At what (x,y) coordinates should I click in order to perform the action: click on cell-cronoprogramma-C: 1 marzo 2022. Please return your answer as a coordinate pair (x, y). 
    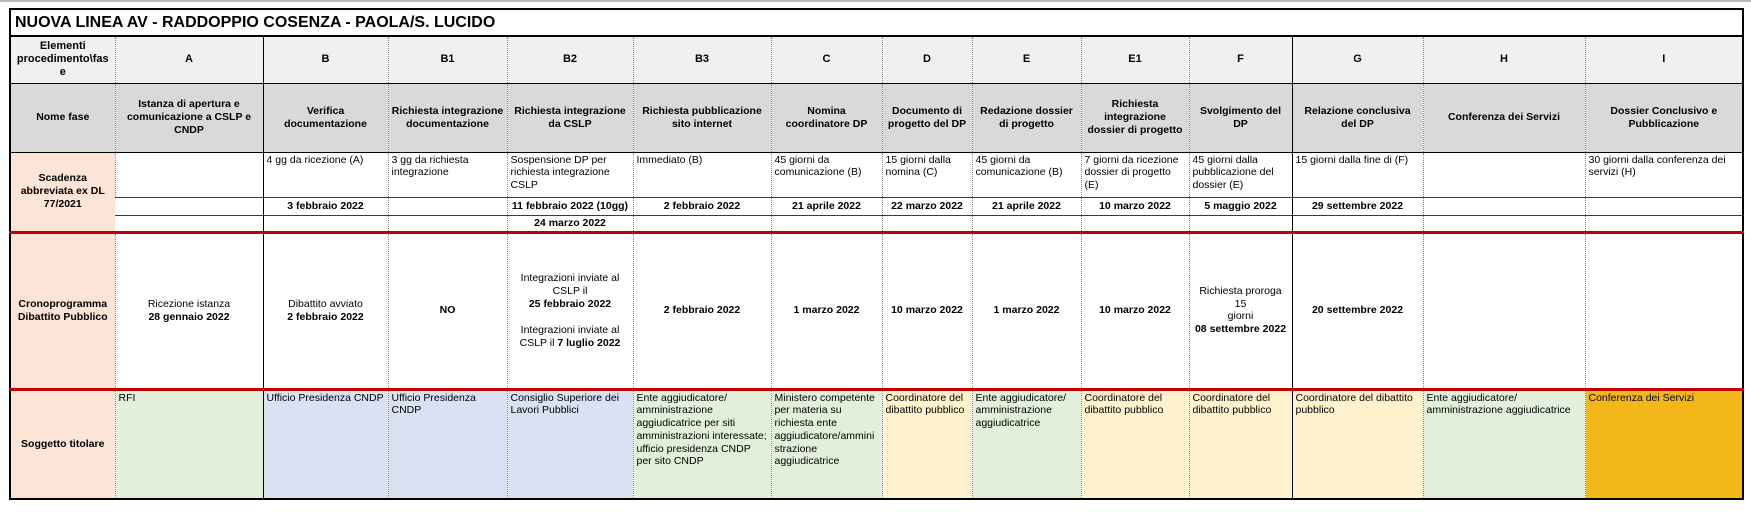
    Looking at the image, I should click on (826, 309).